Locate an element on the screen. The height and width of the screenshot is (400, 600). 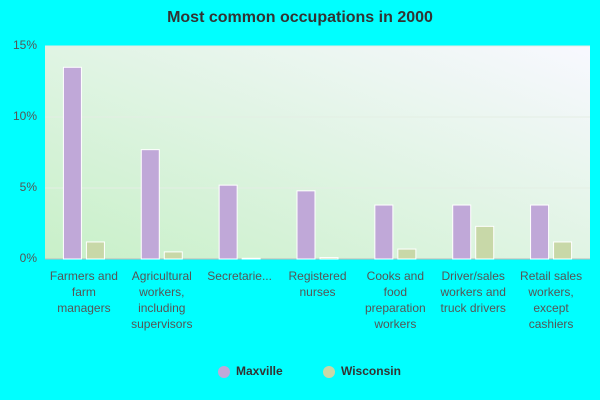
y-tick-label: 10% is located at coordinates (25, 116).